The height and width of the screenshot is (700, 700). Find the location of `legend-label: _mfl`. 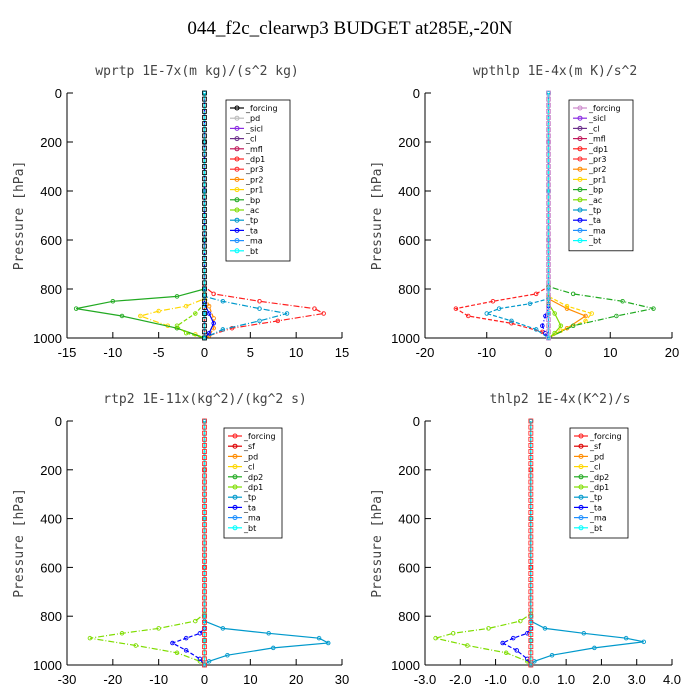

legend-label: _mfl is located at coordinates (597, 139).